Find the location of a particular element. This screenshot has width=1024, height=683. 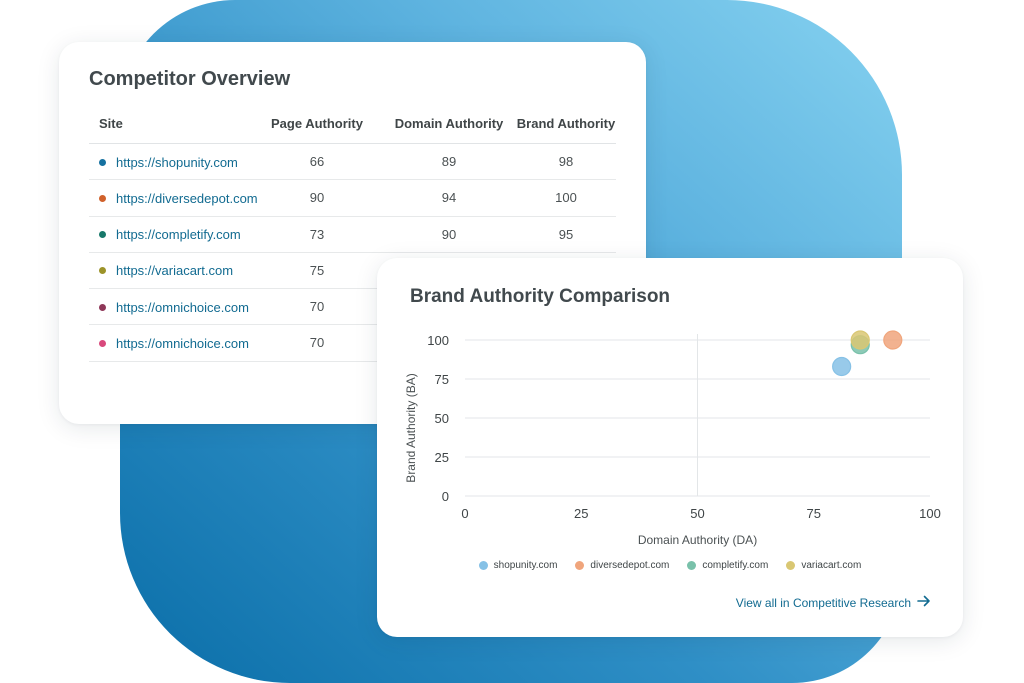

site-link: https://shopunity.com is located at coordinates (177, 162).